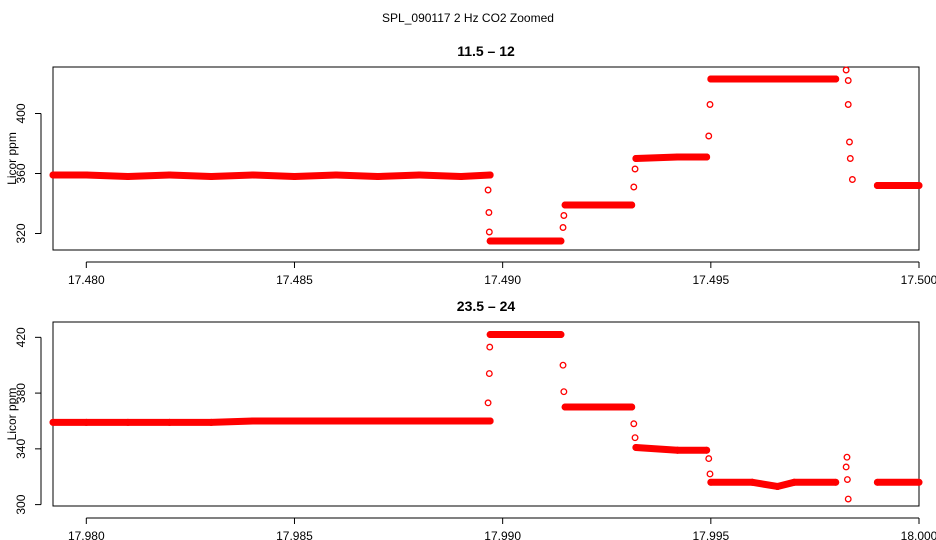 This screenshot has height=540, width=936. I want to click on x-tick-label: 17.995, so click(710, 534).